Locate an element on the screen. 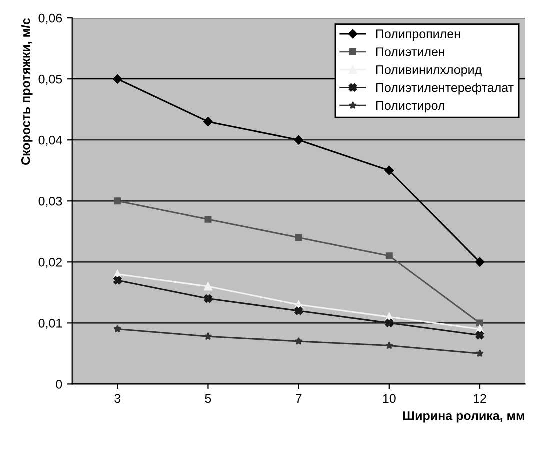 This screenshot has height=452, width=536. y-tick-label: 0,05 is located at coordinates (50, 80).